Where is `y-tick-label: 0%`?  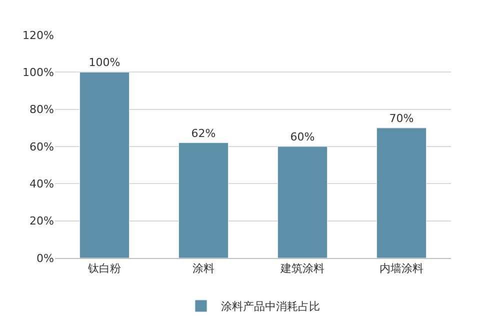 y-tick-label: 0% is located at coordinates (45, 258).